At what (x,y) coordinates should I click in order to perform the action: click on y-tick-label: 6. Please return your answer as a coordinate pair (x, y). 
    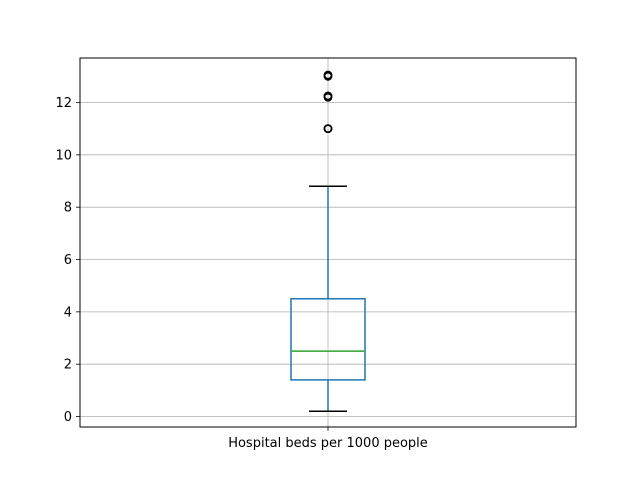
    Looking at the image, I should click on (68, 260).